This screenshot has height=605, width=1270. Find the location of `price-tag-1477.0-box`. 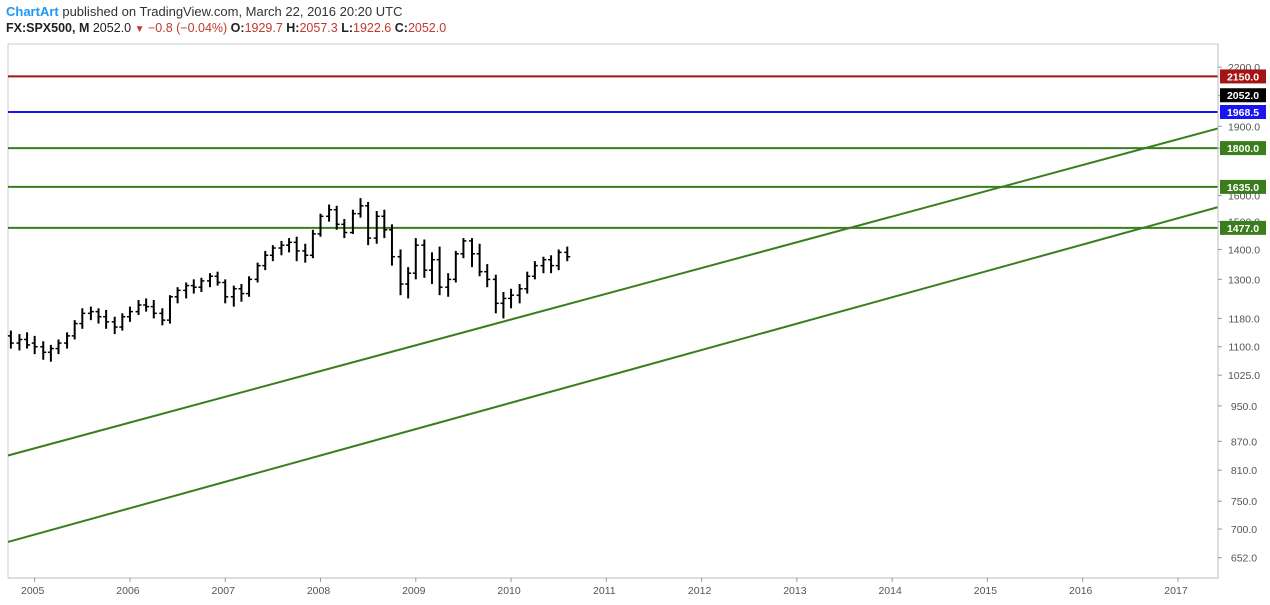

price-tag-1477.0-box is located at coordinates (1243, 227).